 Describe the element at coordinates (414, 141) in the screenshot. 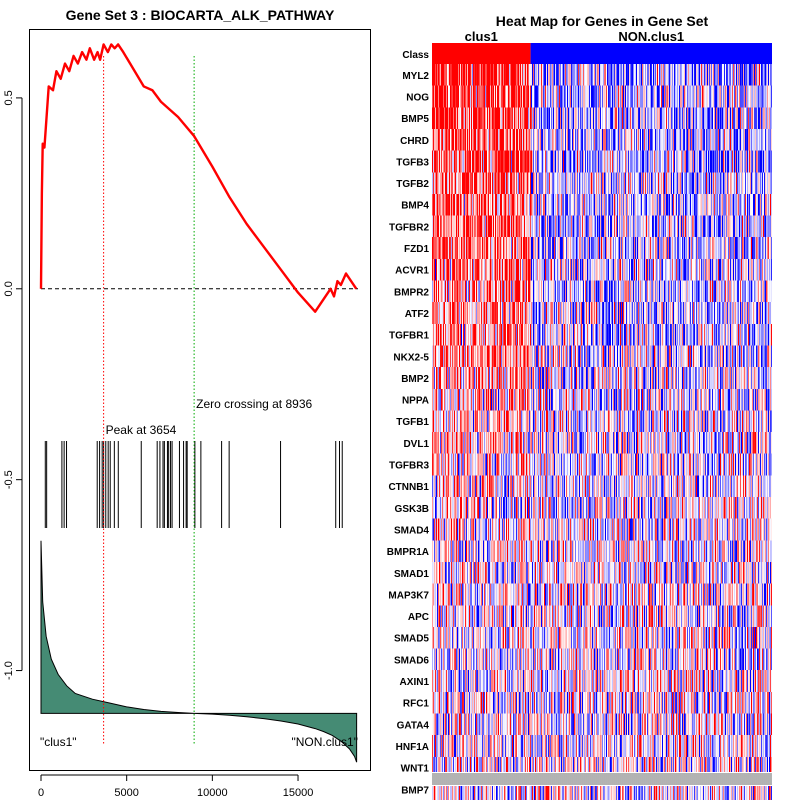

I see `gene-label: CHRD` at that location.